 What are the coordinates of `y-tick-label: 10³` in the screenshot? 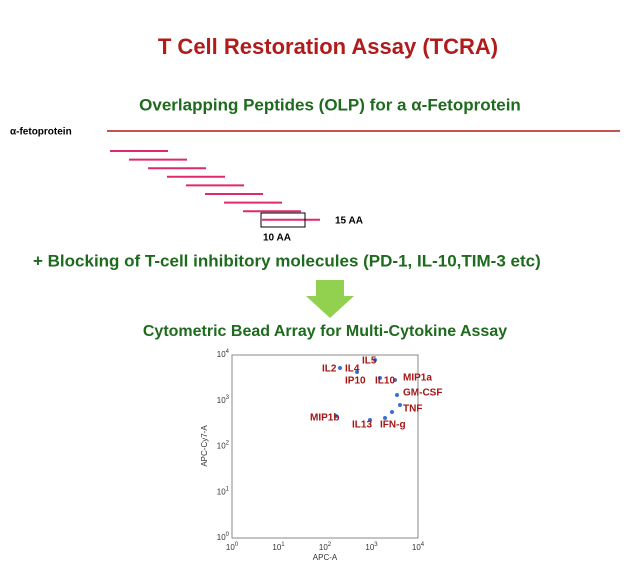 It's located at (223, 399).